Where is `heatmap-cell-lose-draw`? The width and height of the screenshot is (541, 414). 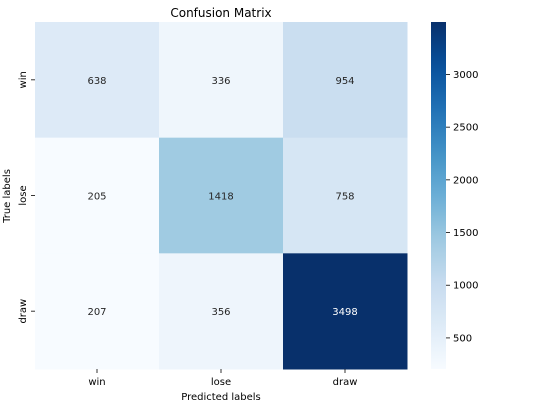
heatmap-cell-lose-draw is located at coordinates (345, 195).